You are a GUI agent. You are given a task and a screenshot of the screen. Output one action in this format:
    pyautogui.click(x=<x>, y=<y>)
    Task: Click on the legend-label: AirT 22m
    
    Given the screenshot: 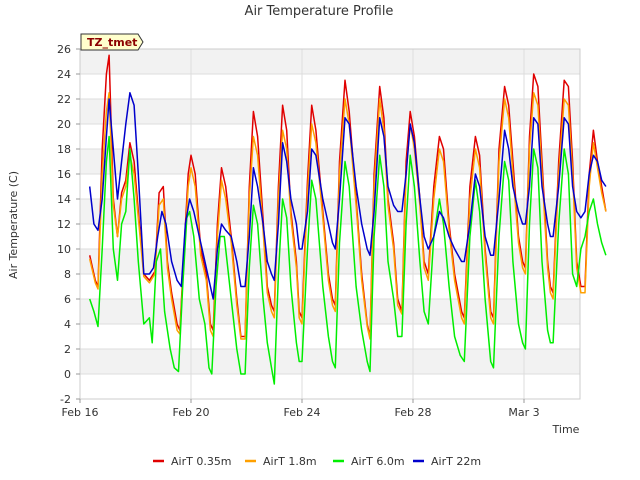 What is the action you would take?
    pyautogui.click(x=456, y=461)
    